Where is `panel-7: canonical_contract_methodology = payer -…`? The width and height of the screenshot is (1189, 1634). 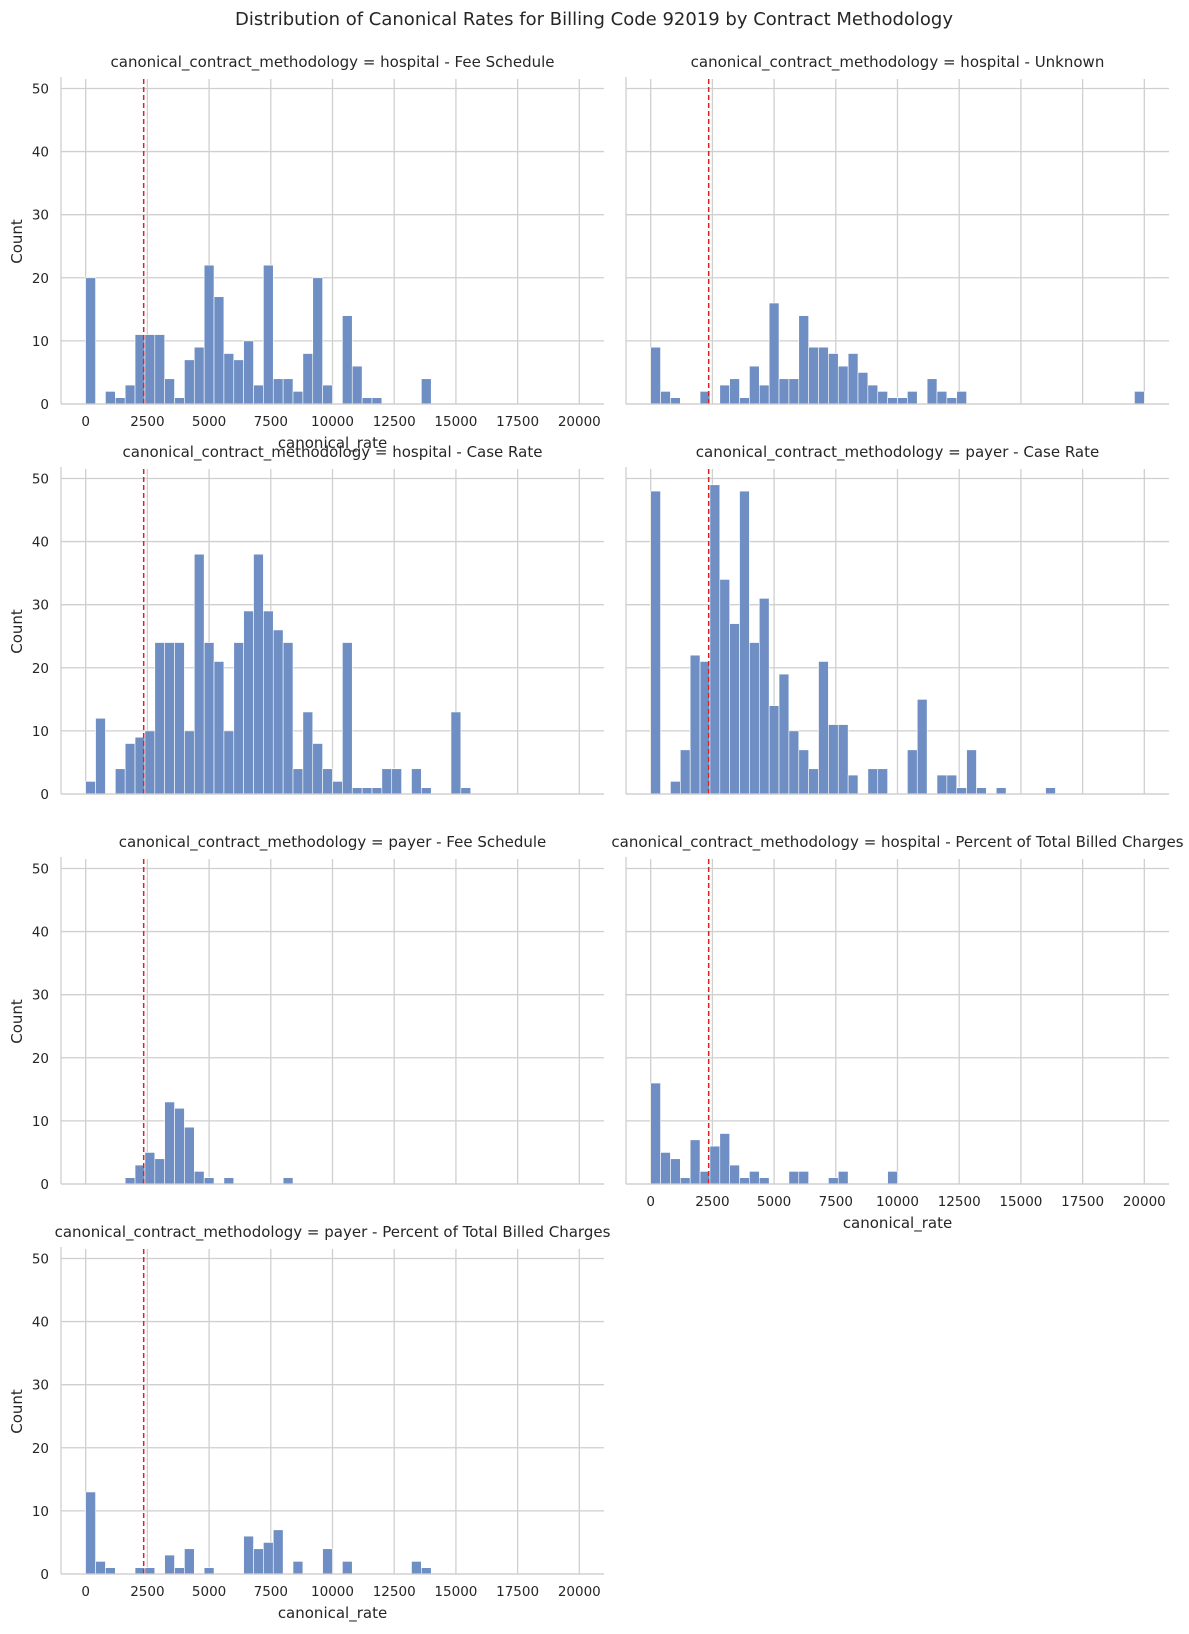 panel-7: canonical_contract_methodology = payer -… is located at coordinates (309, 1423).